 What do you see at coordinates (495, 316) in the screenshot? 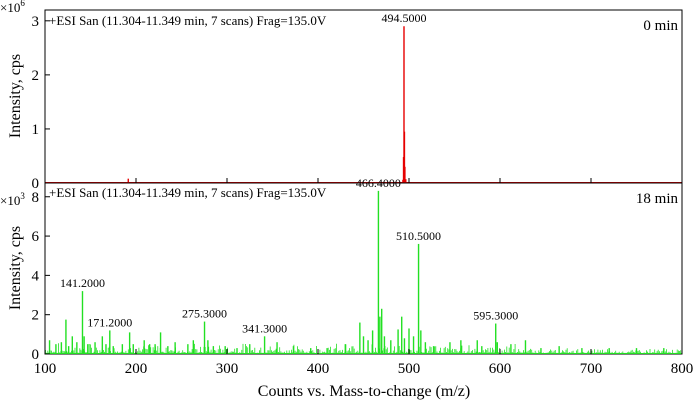
I see `bottom-peak-label: 595.3000` at bounding box center [495, 316].